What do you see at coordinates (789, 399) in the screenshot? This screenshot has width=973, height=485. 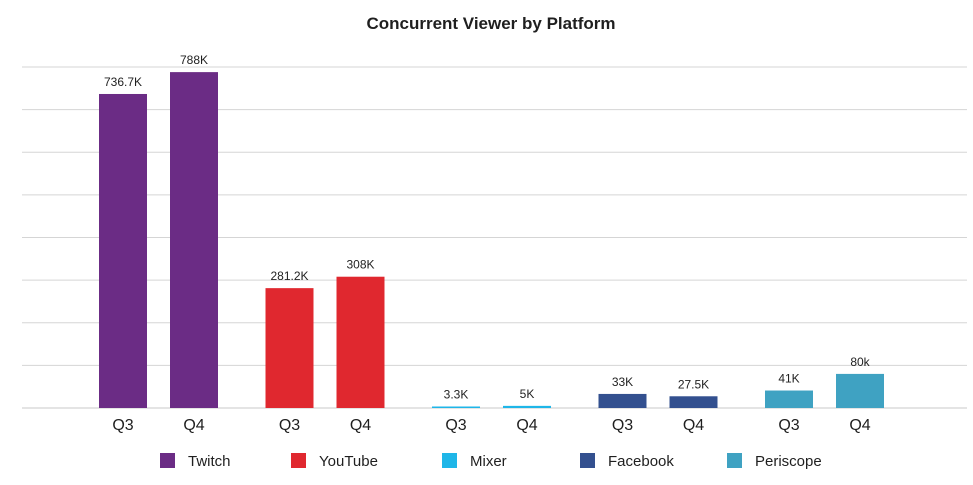 I see `bar-periscope-q3` at bounding box center [789, 399].